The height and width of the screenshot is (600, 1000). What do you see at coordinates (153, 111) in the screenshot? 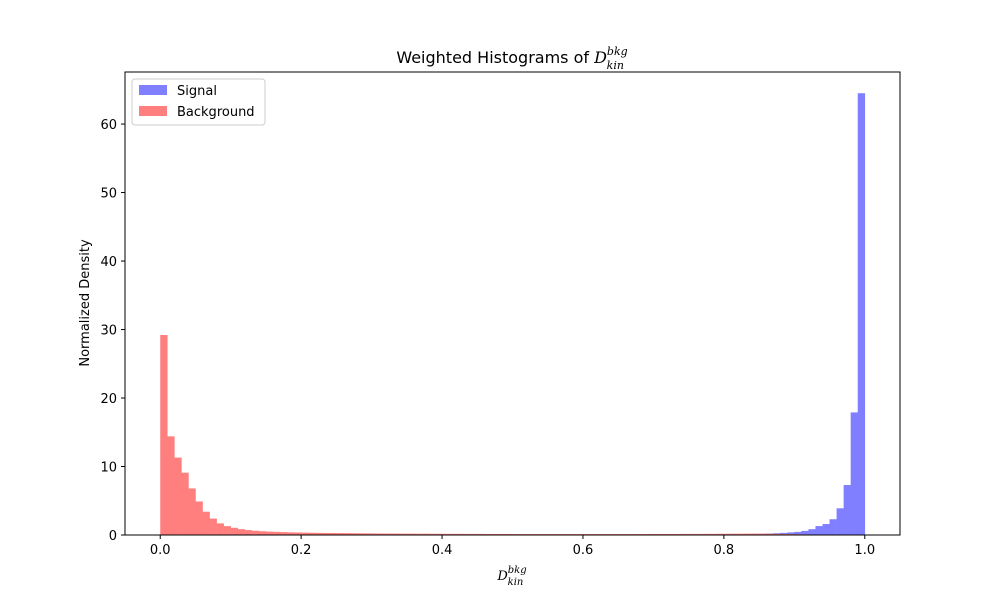
I see `legend-swatch-background` at bounding box center [153, 111].